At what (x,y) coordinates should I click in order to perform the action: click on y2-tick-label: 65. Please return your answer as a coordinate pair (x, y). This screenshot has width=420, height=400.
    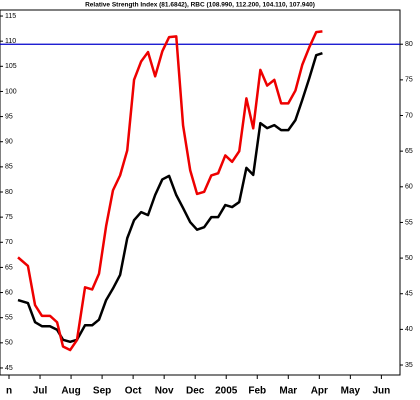
    Looking at the image, I should click on (409, 151).